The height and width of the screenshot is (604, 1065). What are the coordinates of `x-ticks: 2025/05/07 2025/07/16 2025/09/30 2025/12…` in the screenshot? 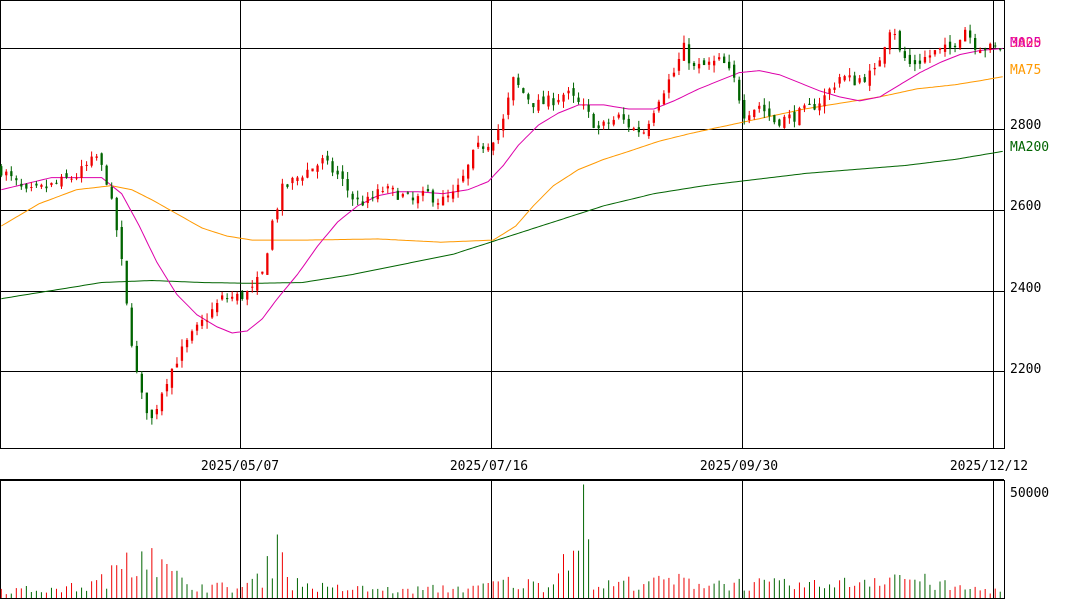 It's located at (614, 466).